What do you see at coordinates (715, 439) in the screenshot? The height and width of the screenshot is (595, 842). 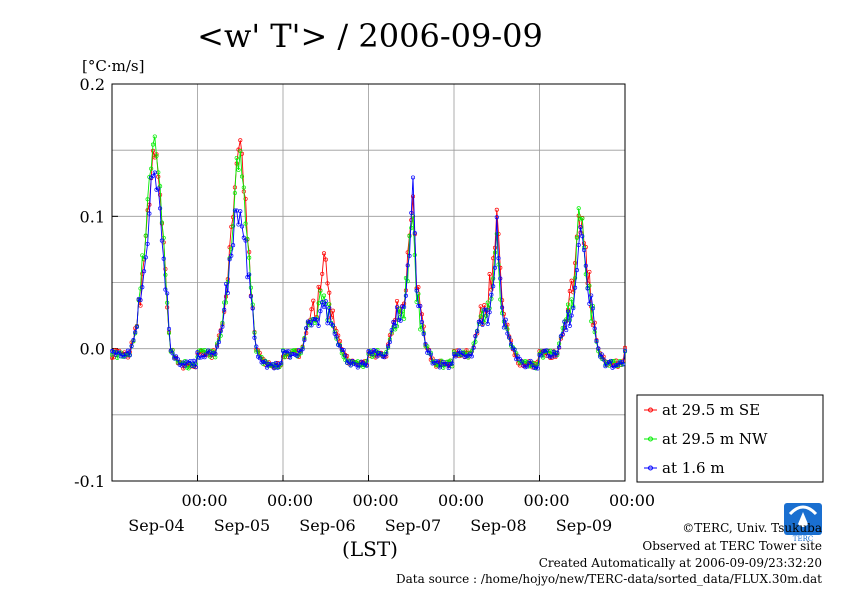 I see `legend-label: at 29.5 m NW` at bounding box center [715, 439].